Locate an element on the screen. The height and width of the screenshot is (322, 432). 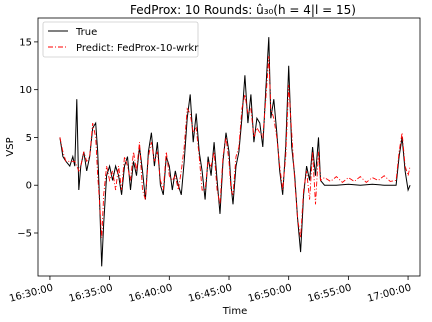
y-tick-label: 5 is located at coordinates (29, 138).